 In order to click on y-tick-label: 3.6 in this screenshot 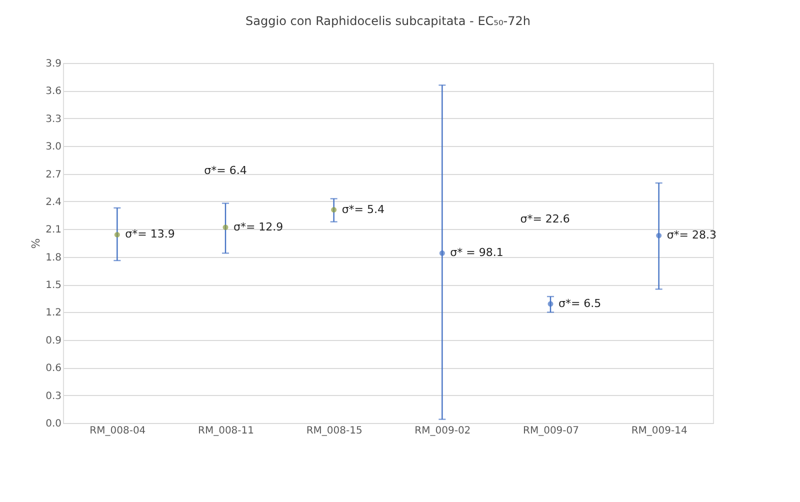, I will do `click(54, 92)`.